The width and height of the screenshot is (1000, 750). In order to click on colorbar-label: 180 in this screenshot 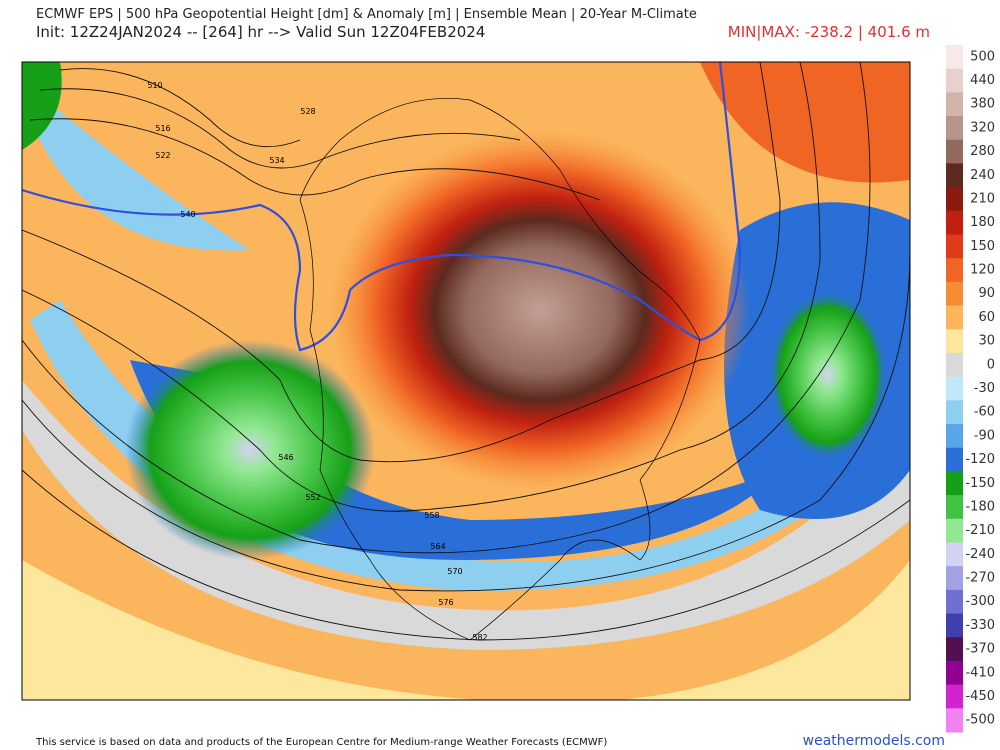, I will do `click(982, 222)`.